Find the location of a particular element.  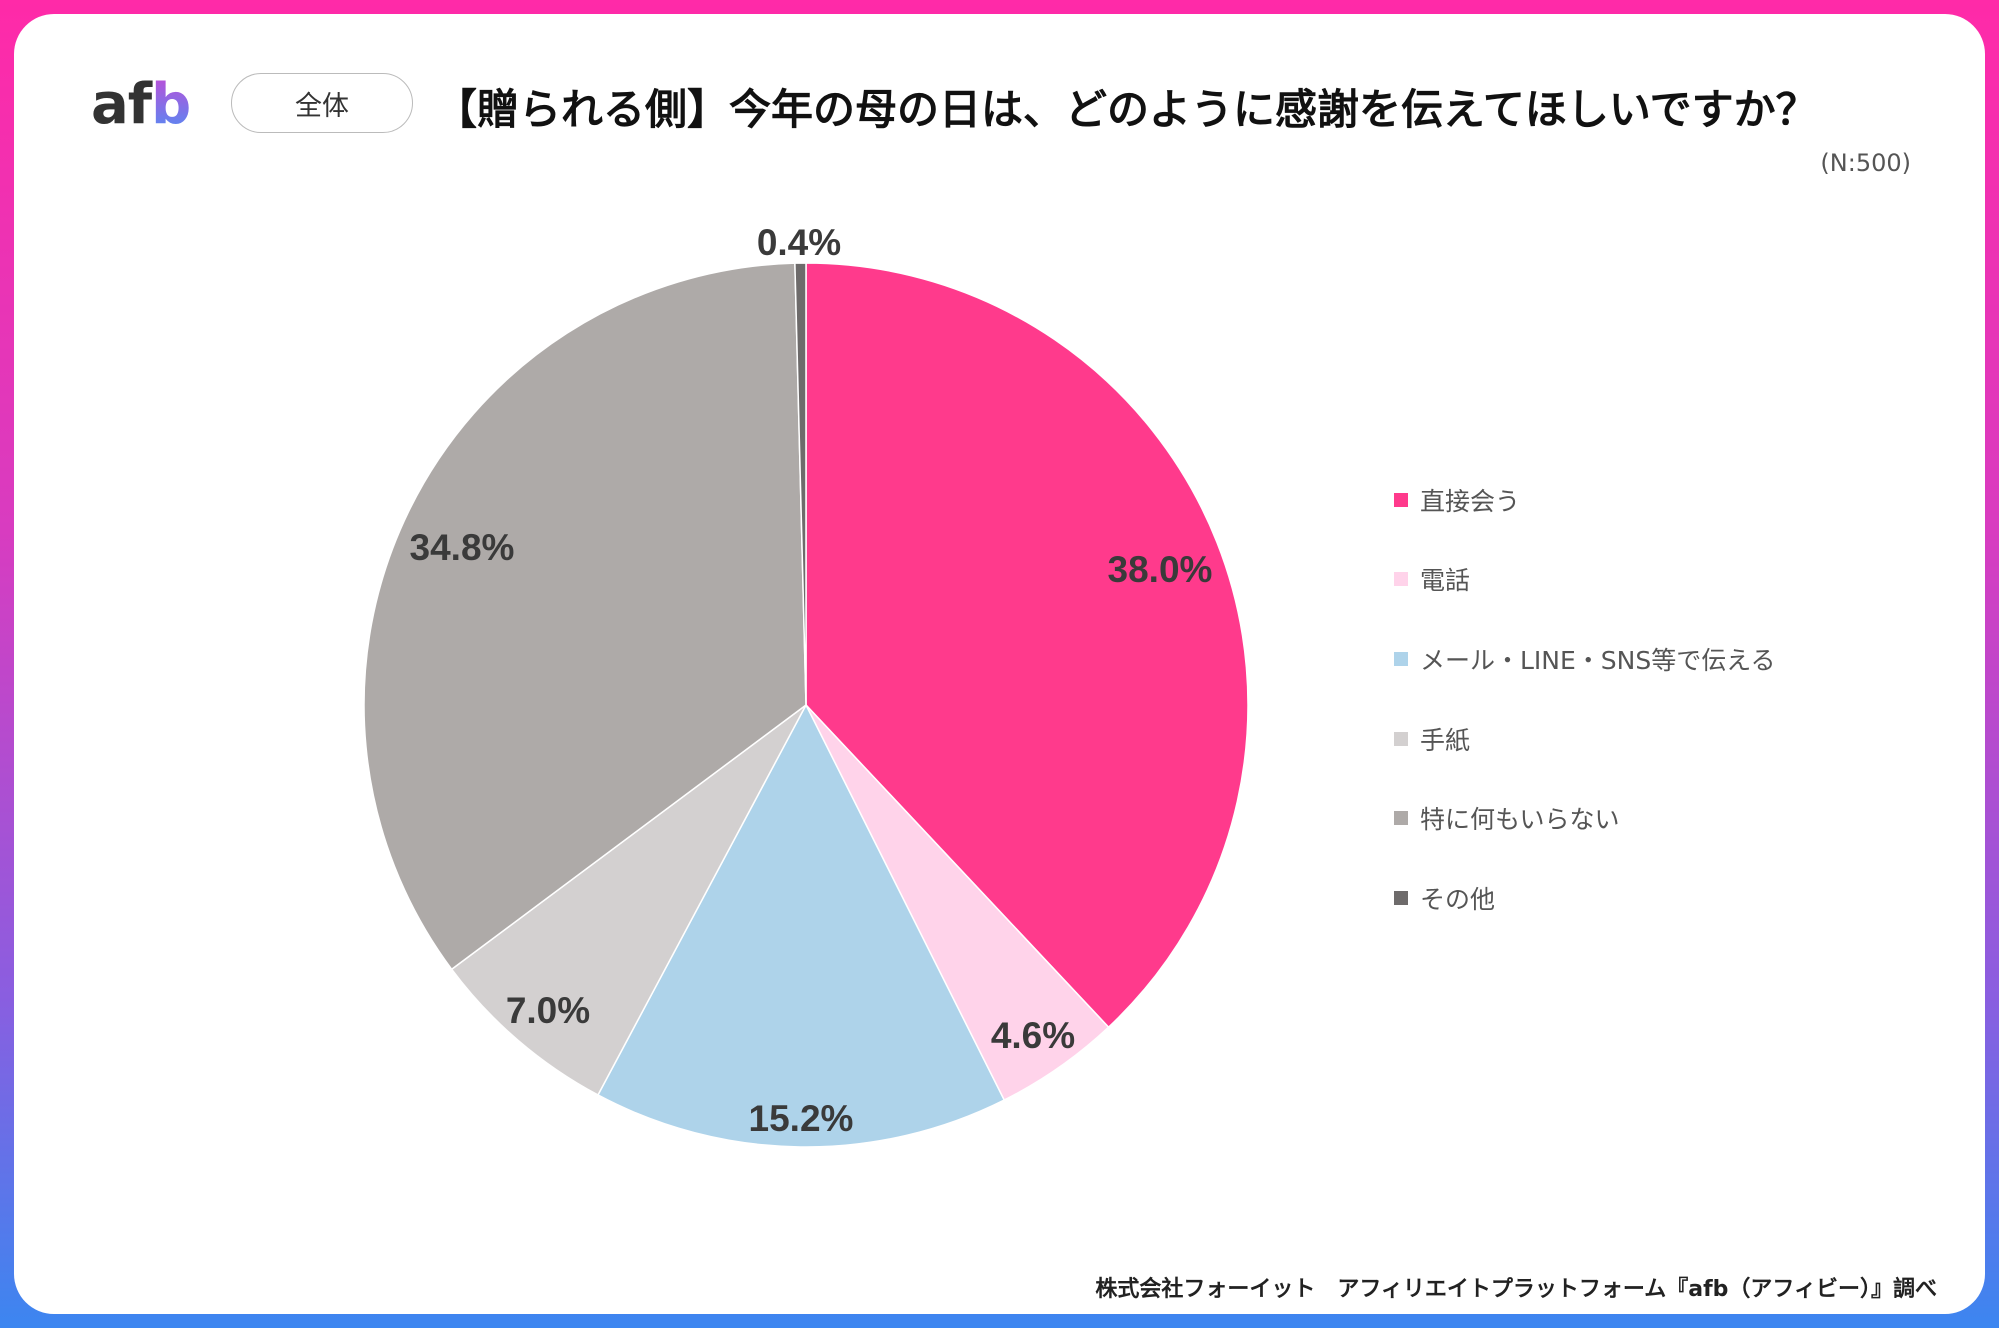

legend: 直接会う電話メール・LINE・SNS等で伝える 手紙特に何もいらない その他 is located at coordinates (1585, 699).